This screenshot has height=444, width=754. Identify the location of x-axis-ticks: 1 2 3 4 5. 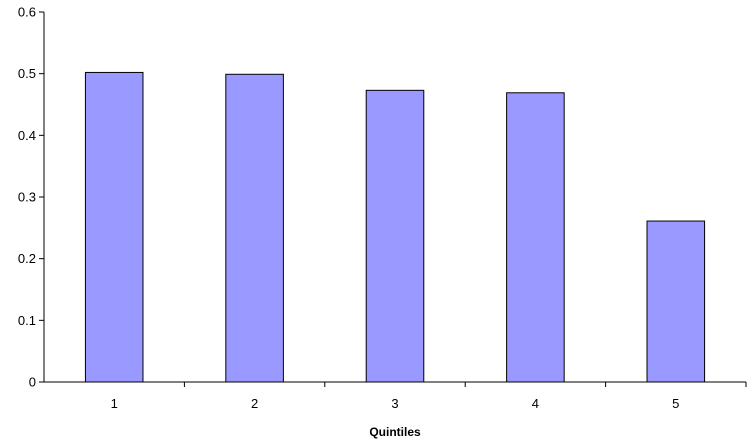
(429, 396).